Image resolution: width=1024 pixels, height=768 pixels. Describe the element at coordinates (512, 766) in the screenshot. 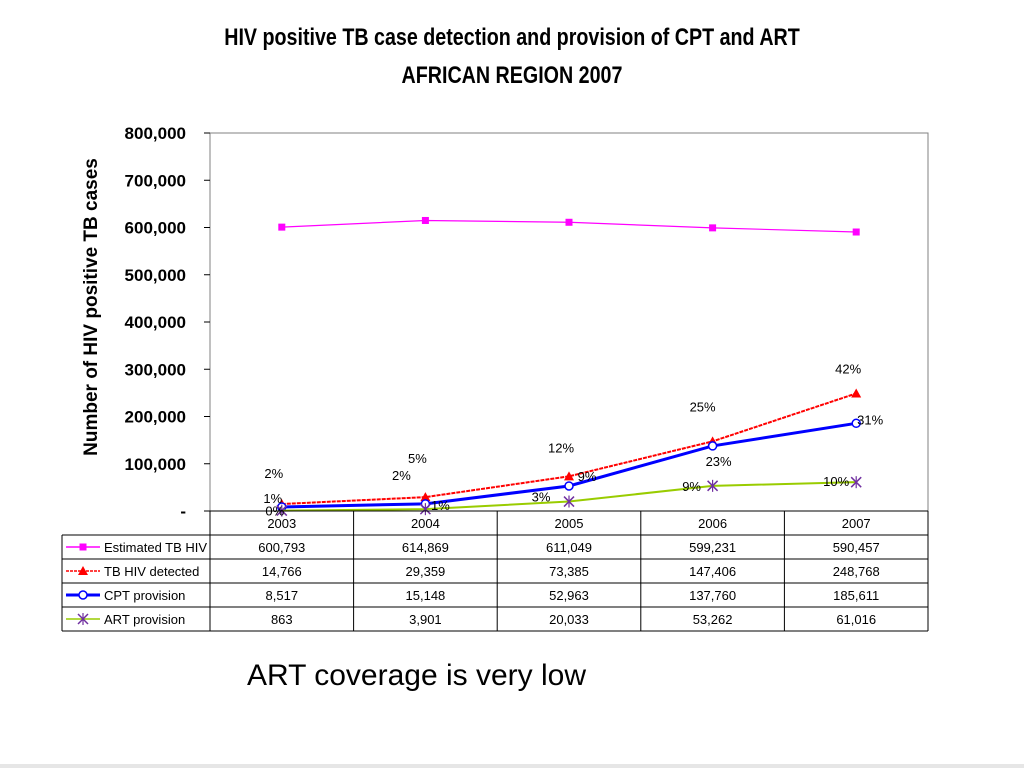

I see `bottom-divider` at that location.